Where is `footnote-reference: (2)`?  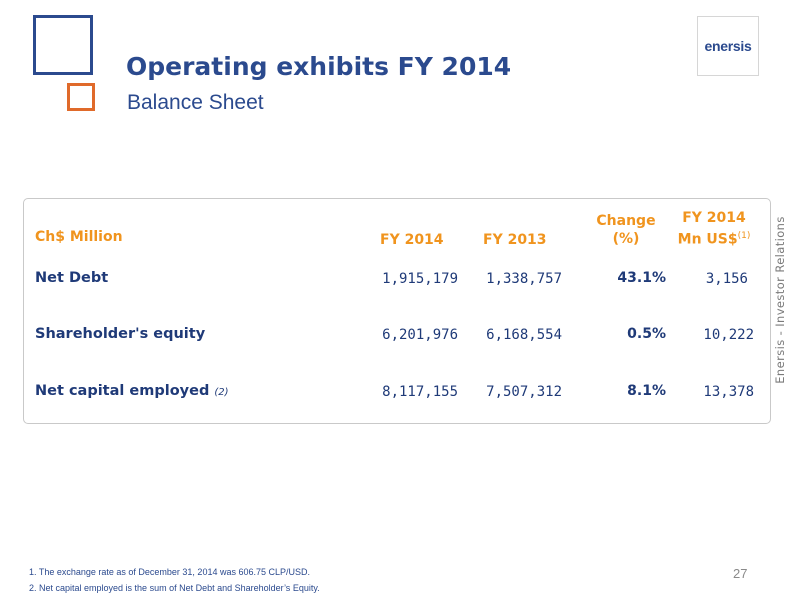 footnote-reference: (2) is located at coordinates (221, 392).